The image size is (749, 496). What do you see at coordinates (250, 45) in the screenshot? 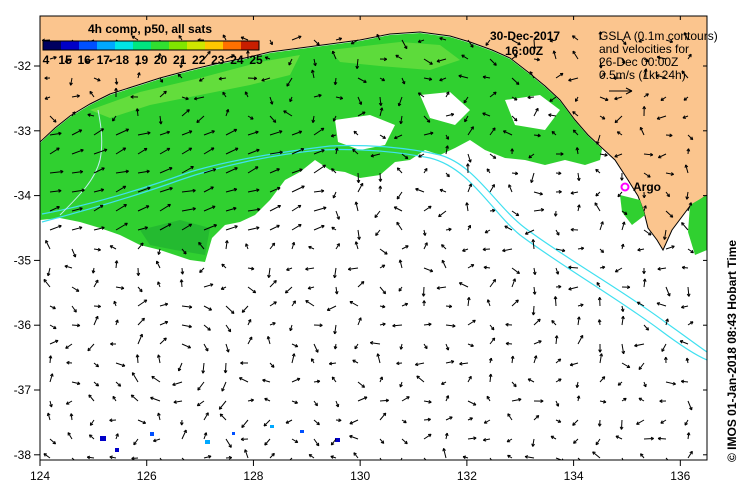
I see `colorbar-swatch` at bounding box center [250, 45].